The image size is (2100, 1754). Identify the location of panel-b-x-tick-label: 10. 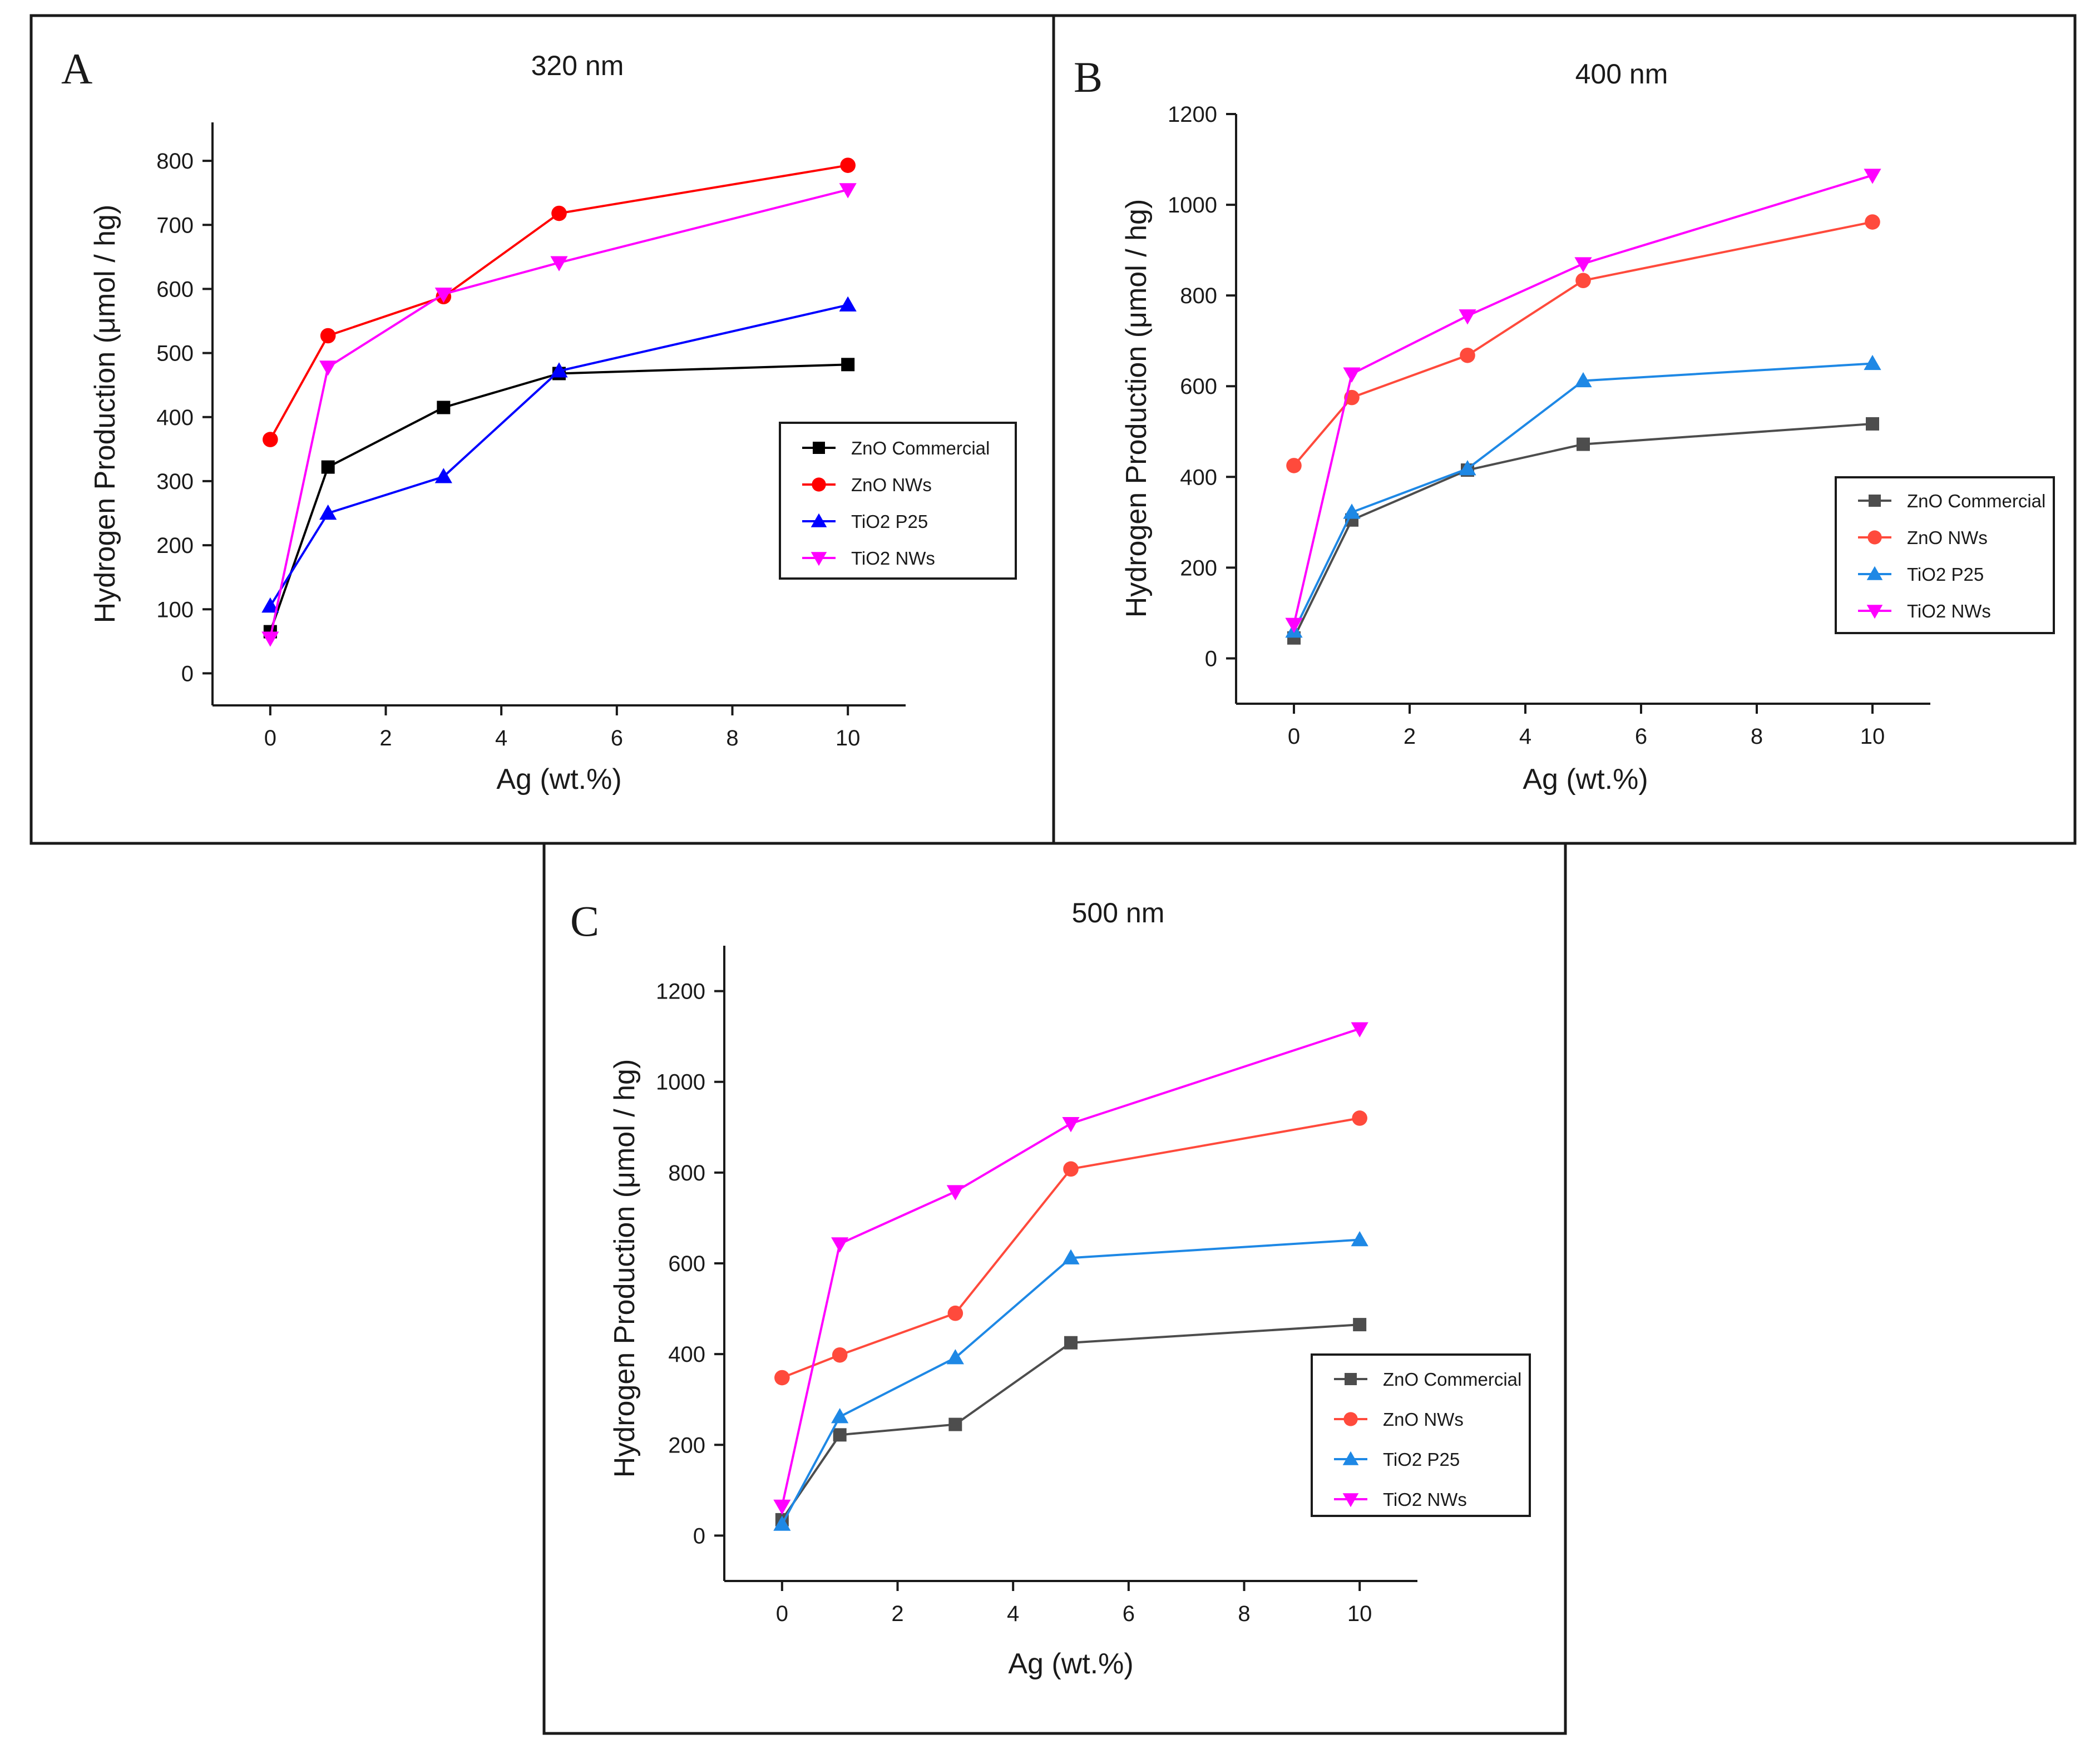
(1872, 736).